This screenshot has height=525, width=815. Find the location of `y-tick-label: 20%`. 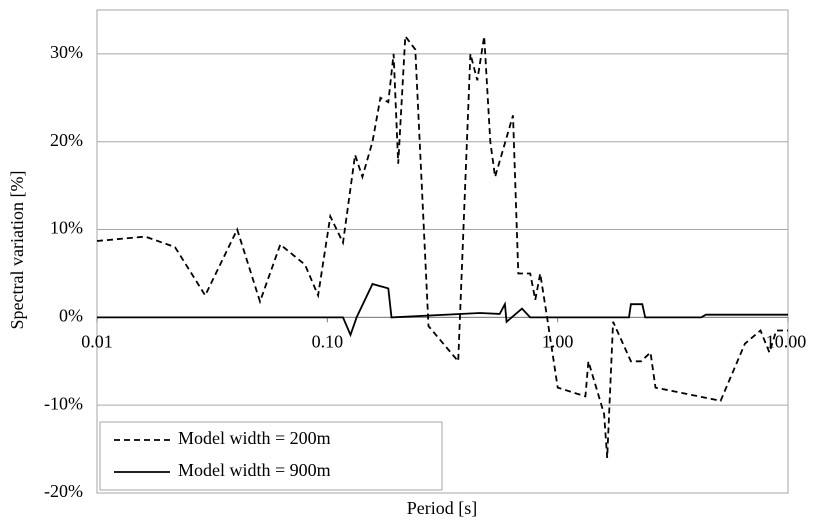

y-tick-label: 20% is located at coordinates (66, 140).